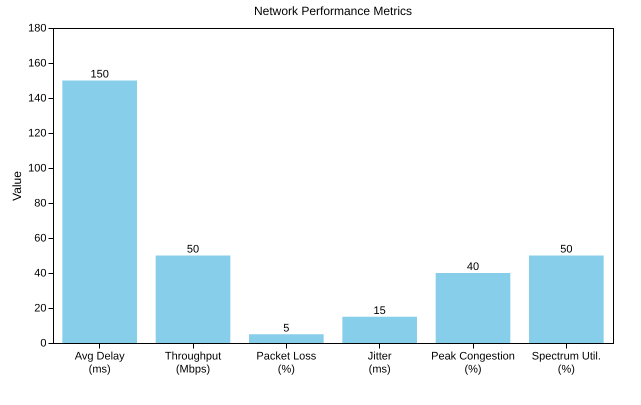  Describe the element at coordinates (566, 363) in the screenshot. I see `x-tick-label: Spectrum Util. (%)` at that location.